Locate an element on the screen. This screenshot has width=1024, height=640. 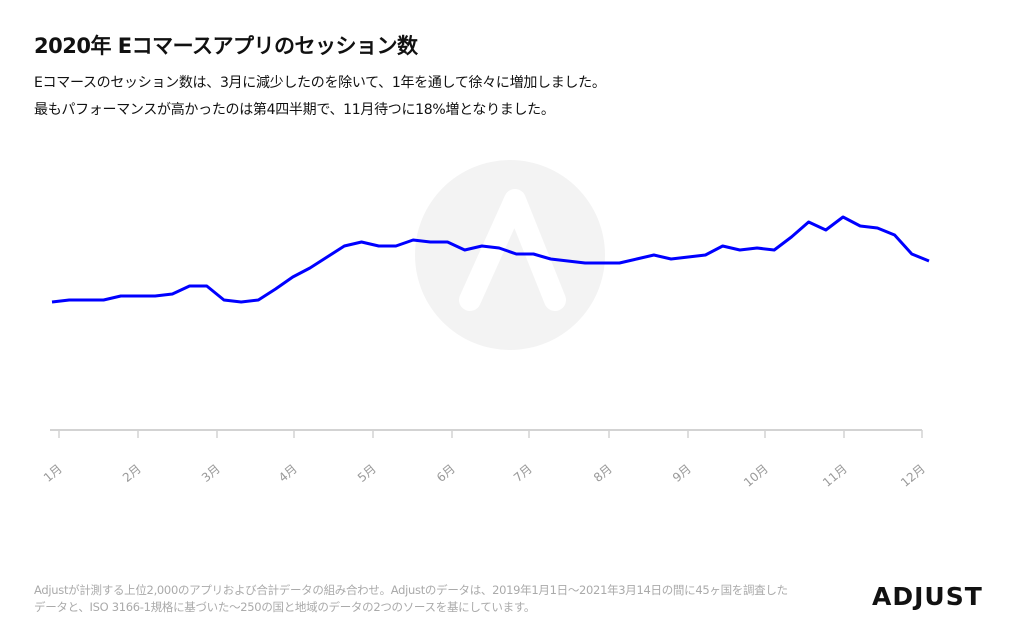
x-tick-label: 5月 is located at coordinates (367, 473).